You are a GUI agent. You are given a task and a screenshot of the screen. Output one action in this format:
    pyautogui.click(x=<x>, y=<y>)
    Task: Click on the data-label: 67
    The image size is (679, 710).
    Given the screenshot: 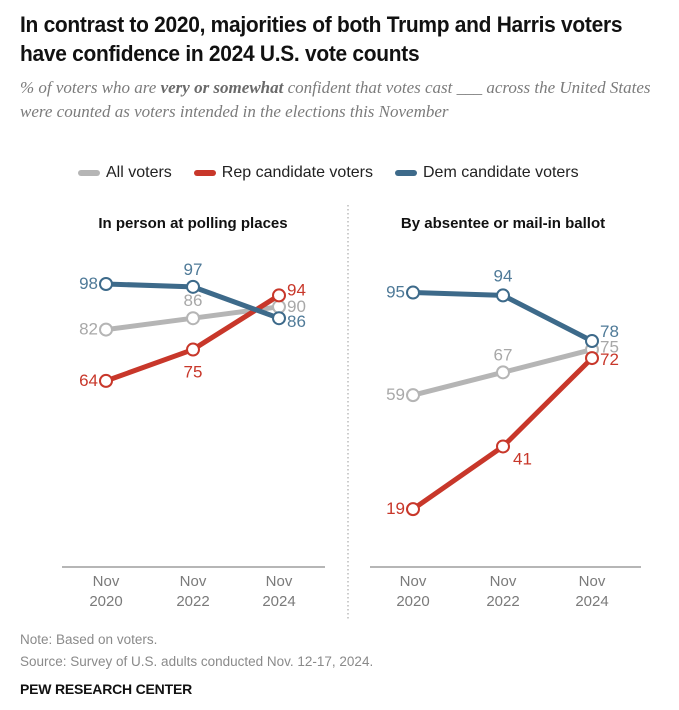 What is the action you would take?
    pyautogui.click(x=503, y=354)
    